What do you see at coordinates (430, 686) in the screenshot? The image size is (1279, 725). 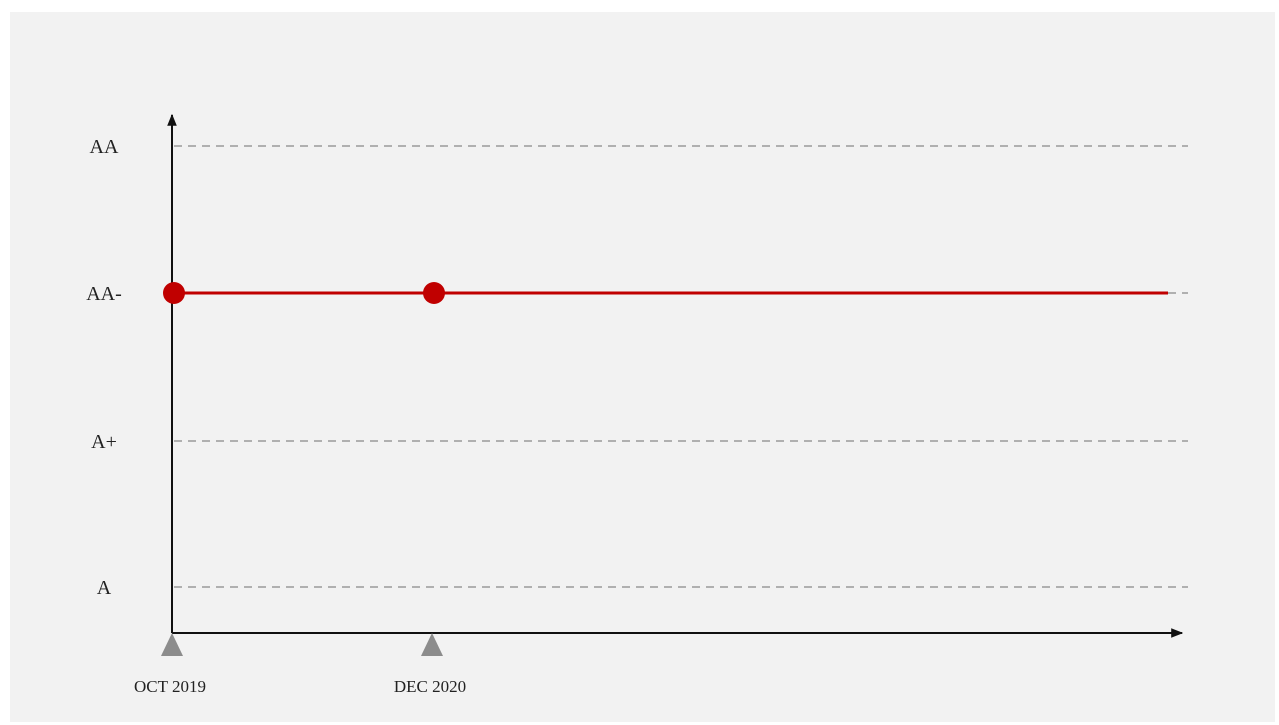 I see `date-marker-label: DEC 2020` at bounding box center [430, 686].